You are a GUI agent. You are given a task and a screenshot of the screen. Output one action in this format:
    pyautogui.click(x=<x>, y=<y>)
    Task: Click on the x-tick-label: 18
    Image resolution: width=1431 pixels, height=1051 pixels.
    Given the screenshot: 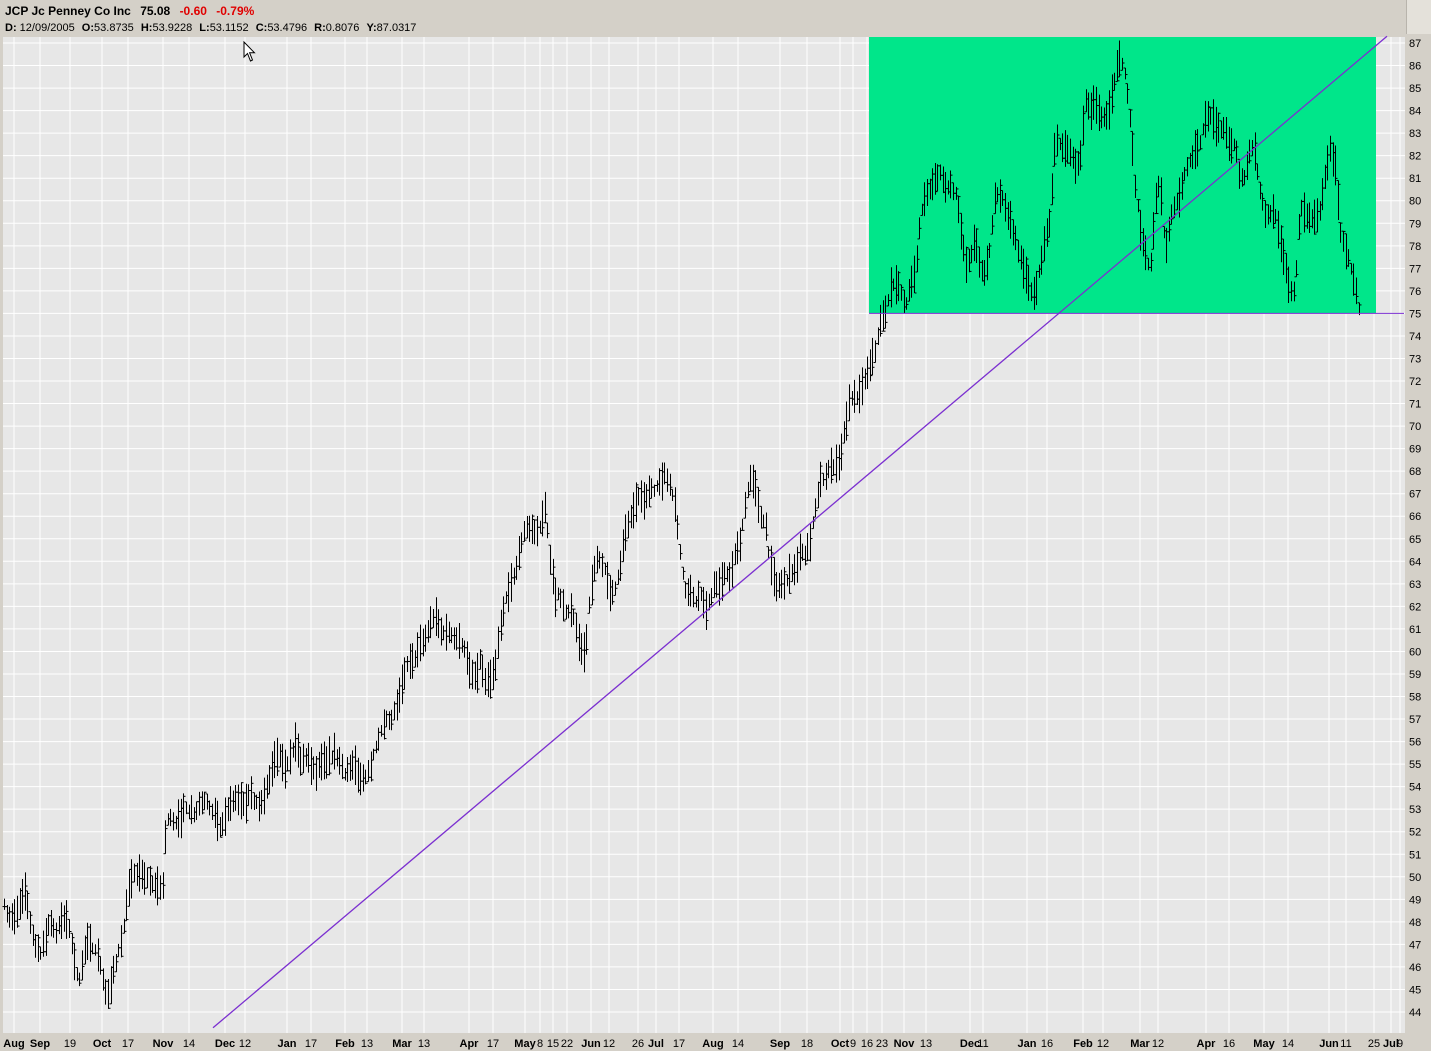 What is the action you would take?
    pyautogui.click(x=807, y=1044)
    